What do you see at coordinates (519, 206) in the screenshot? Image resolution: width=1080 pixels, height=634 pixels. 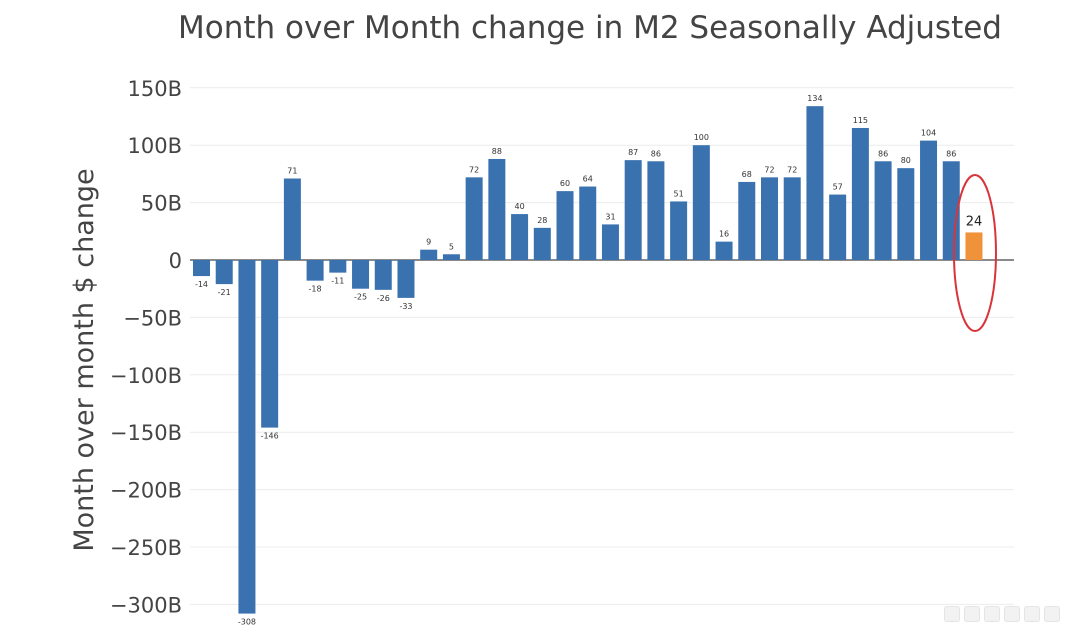 I see `bar-data-label: 40` at bounding box center [519, 206].